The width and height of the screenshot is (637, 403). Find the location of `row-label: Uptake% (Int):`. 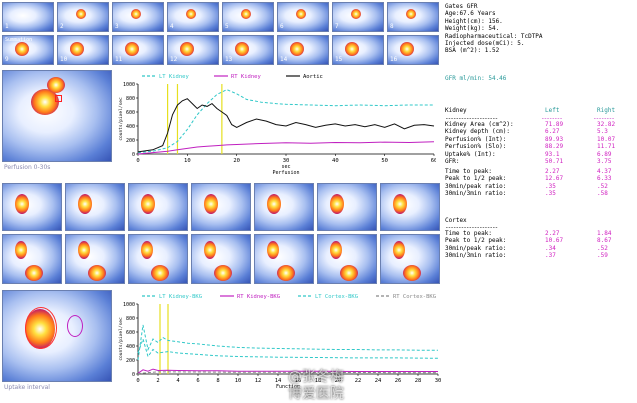

row-label: Uptake% (Int): is located at coordinates (470, 154).